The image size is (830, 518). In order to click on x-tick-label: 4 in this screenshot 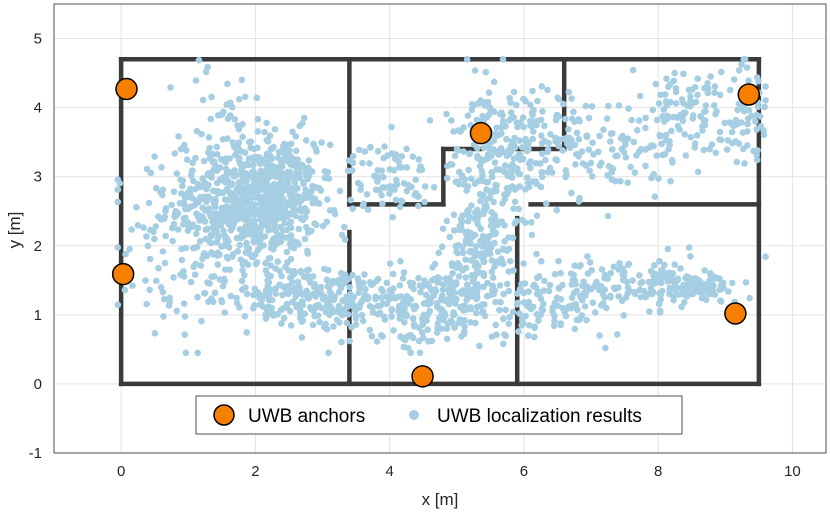, I will do `click(389, 471)`.